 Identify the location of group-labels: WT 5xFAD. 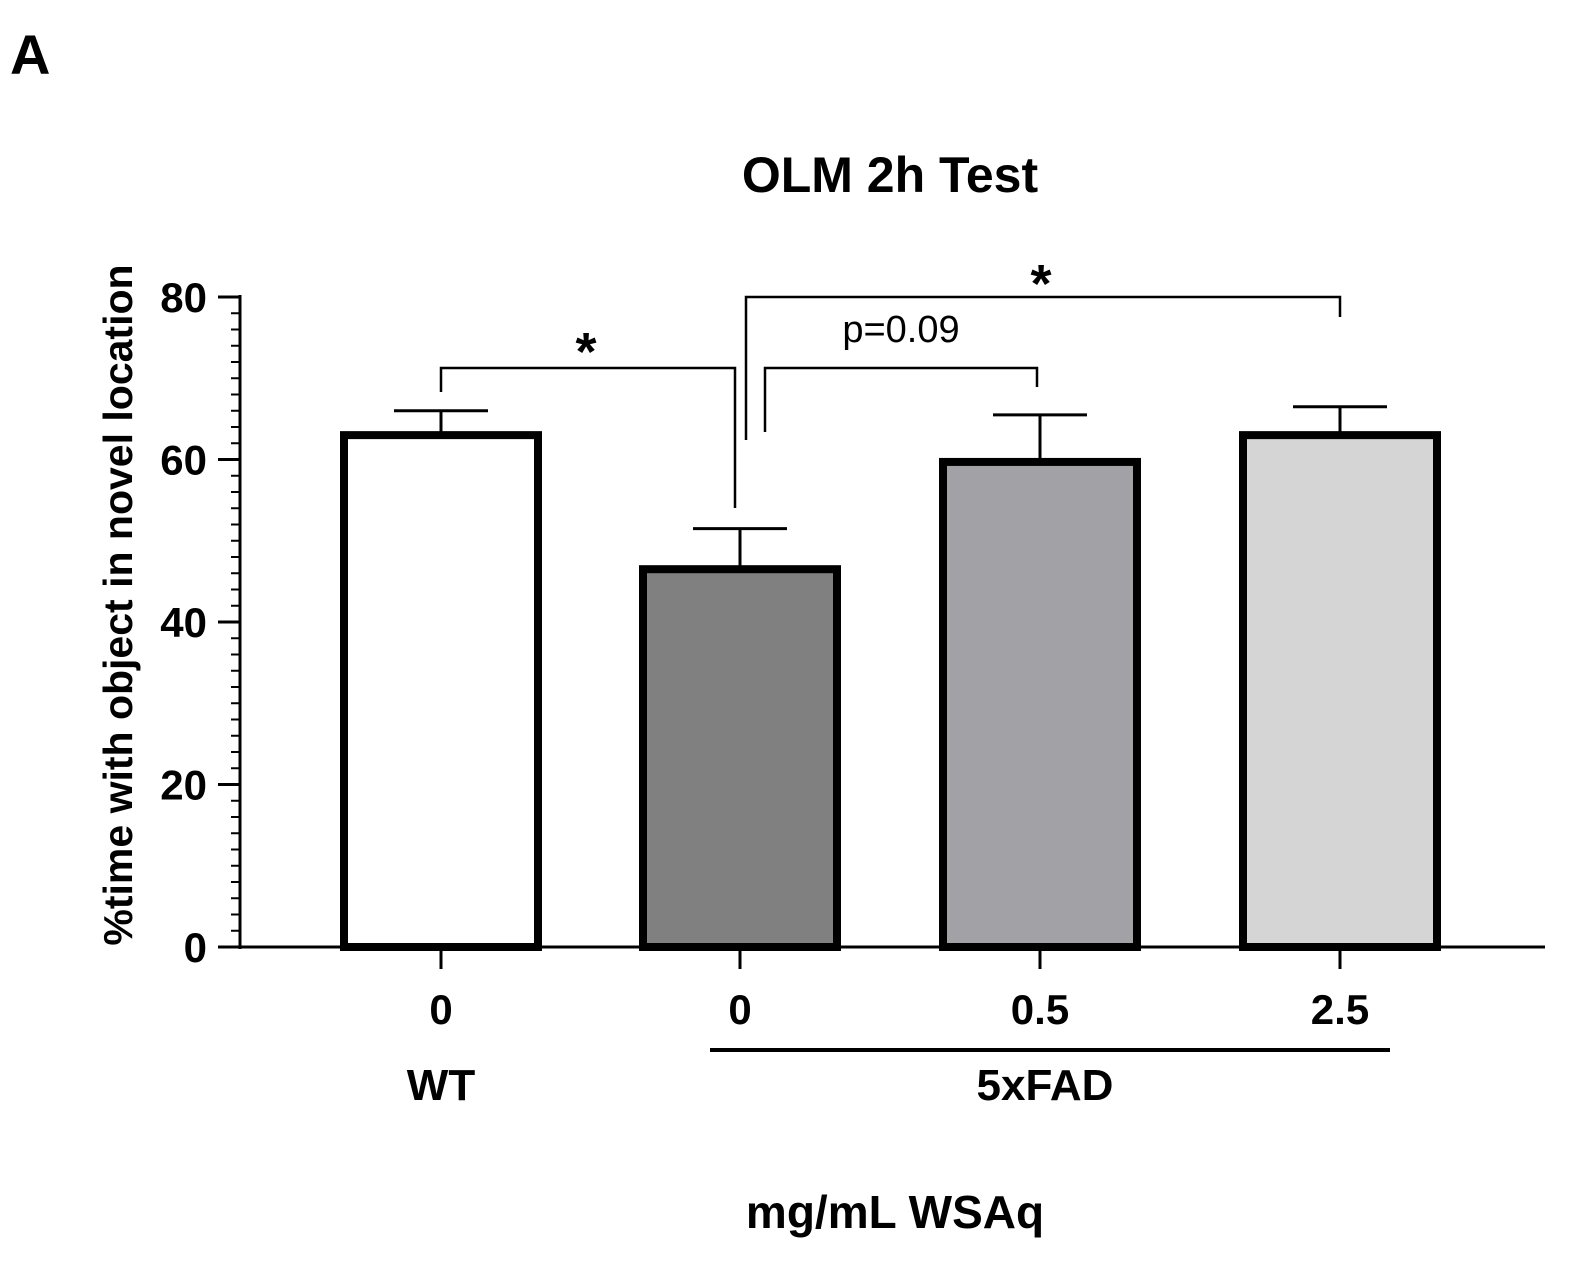
(898, 1079).